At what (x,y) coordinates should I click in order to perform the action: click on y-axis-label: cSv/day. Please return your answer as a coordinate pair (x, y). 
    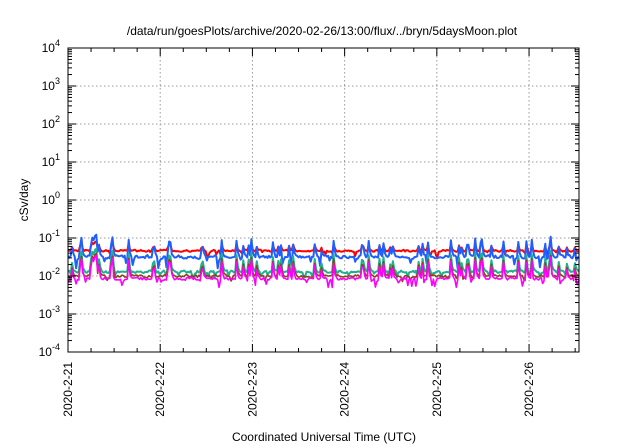
    Looking at the image, I should click on (24, 200).